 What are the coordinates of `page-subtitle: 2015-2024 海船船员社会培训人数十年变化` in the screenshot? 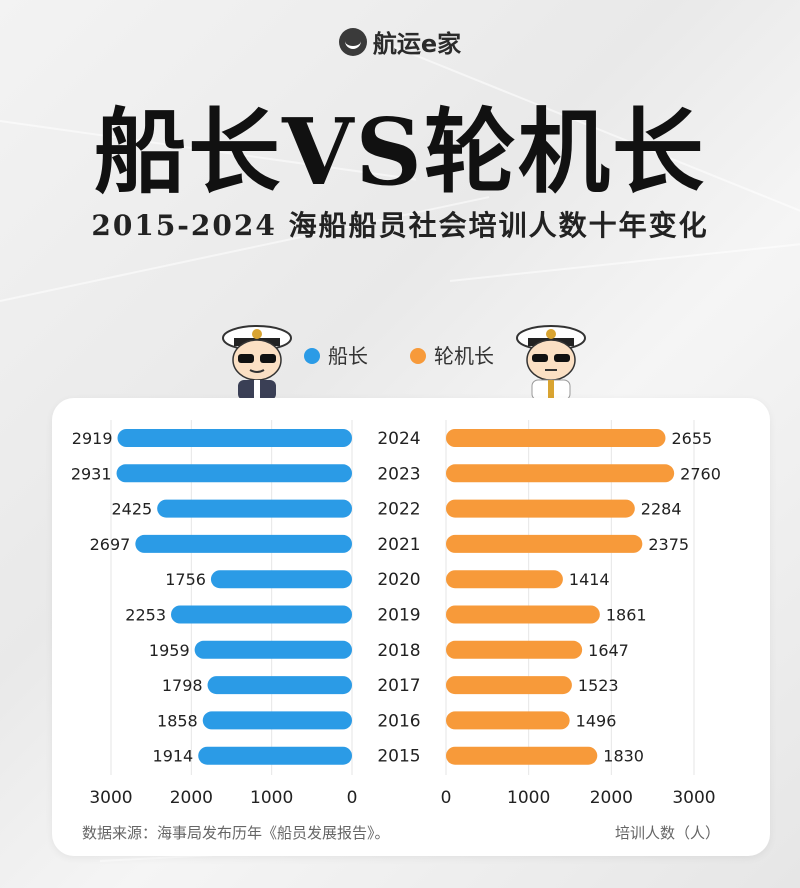 It's located at (400, 225).